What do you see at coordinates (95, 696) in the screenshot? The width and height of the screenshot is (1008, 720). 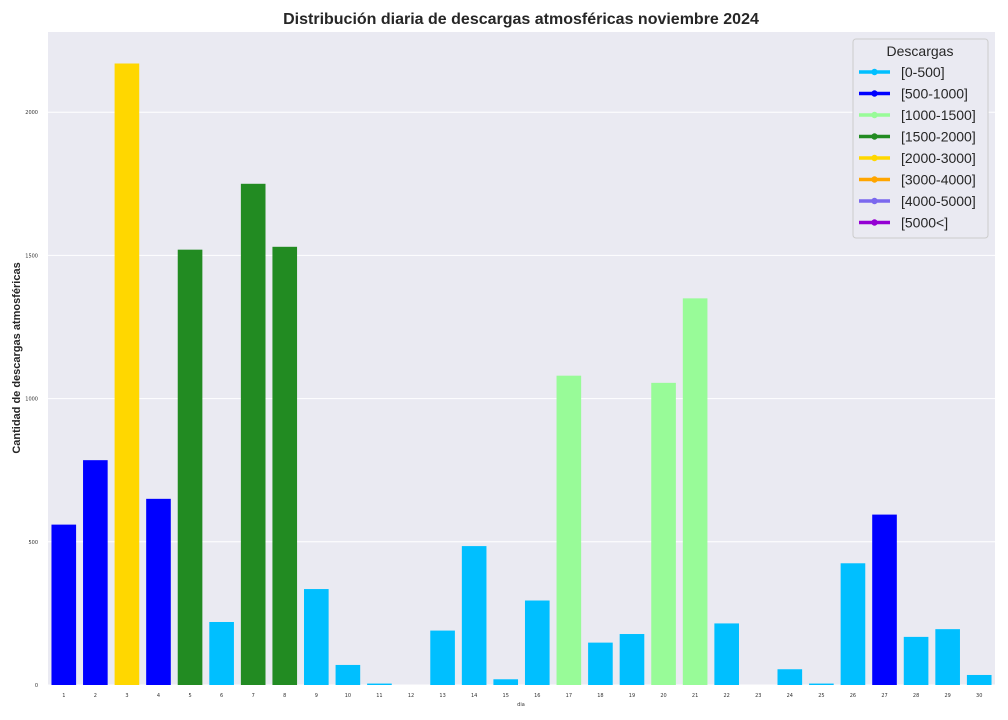 I see `x-tick-label: 2` at bounding box center [95, 696].